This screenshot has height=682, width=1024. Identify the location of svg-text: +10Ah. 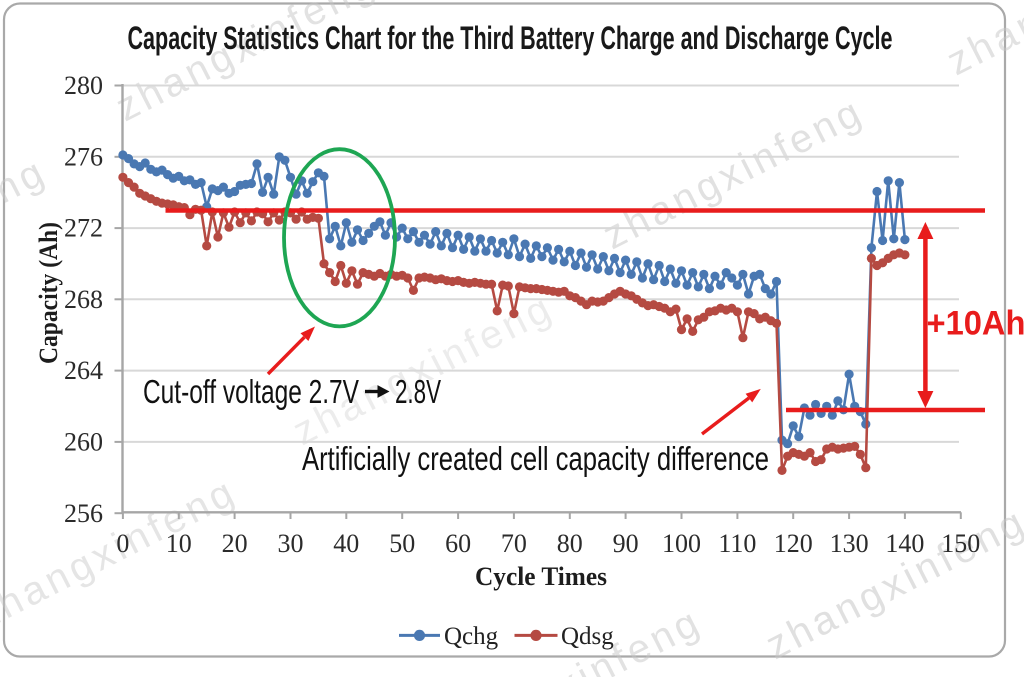
(975, 324).